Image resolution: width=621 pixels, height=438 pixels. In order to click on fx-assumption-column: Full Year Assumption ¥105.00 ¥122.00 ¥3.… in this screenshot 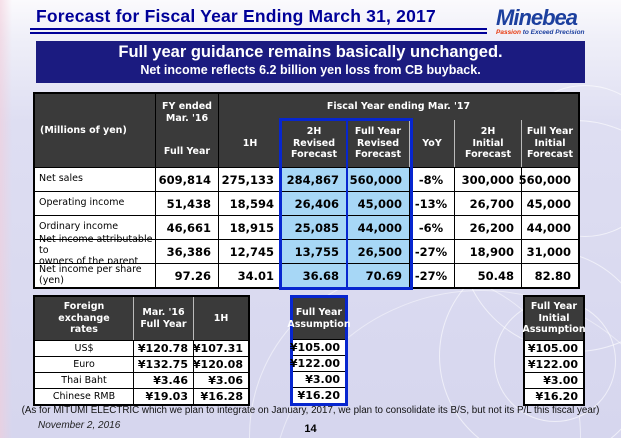, I will do `click(319, 350)`.